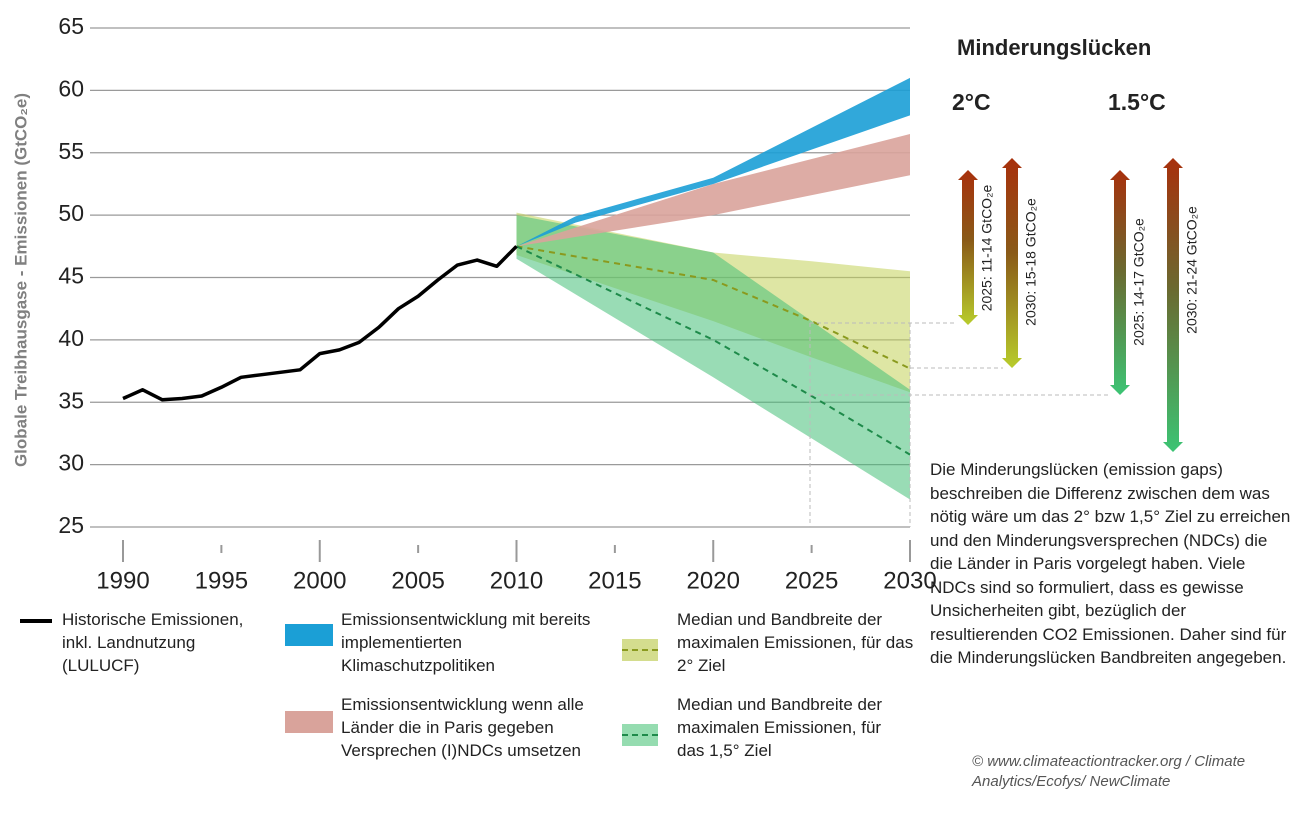 This screenshot has height=837, width=1297. What do you see at coordinates (811, 580) in the screenshot?
I see `x-tick-label: 2025` at bounding box center [811, 580].